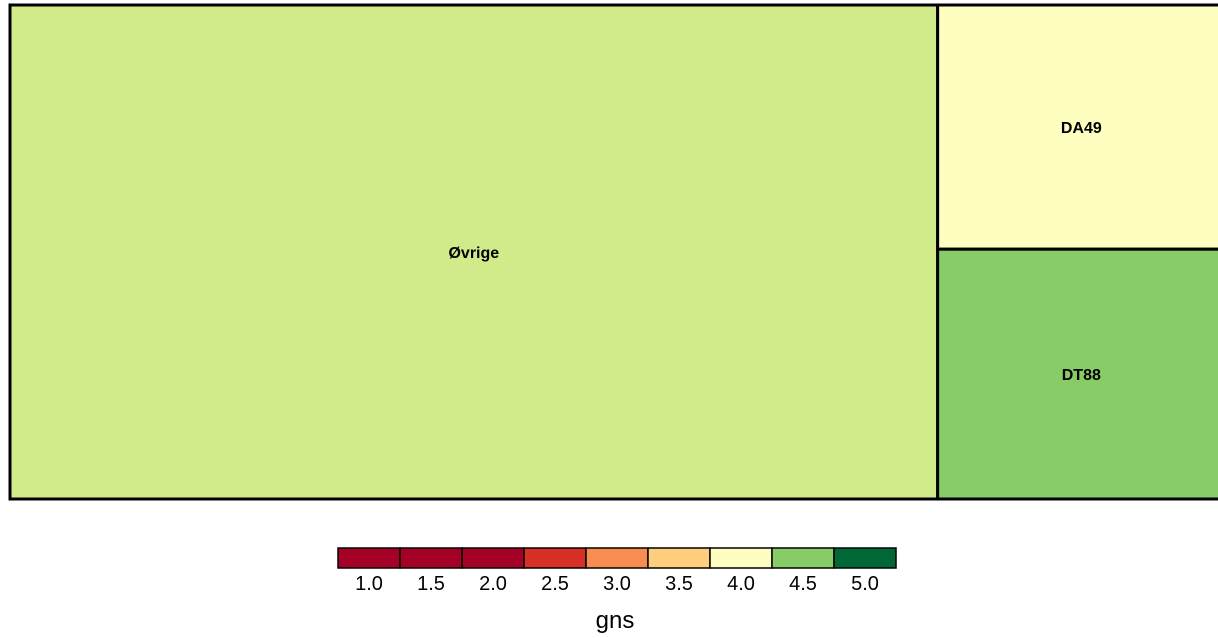  I want to click on tile-da49, so click(1077, 127).